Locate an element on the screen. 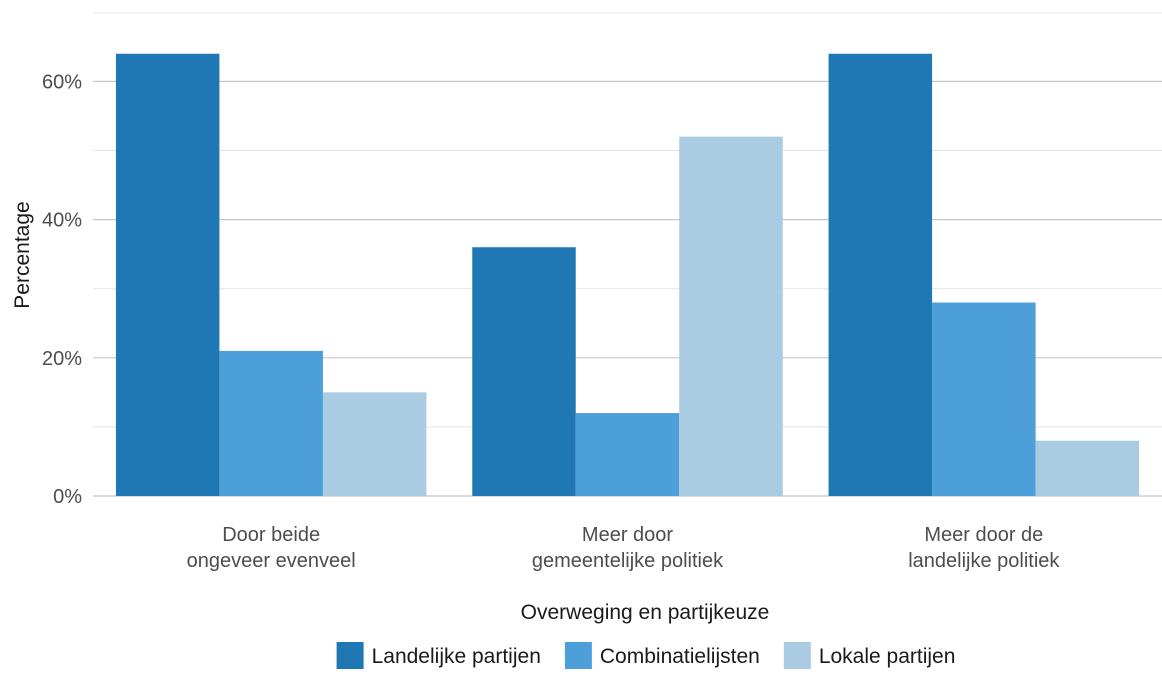 This screenshot has width=1162, height=684. legend-label: Lokale partijen is located at coordinates (887, 656).